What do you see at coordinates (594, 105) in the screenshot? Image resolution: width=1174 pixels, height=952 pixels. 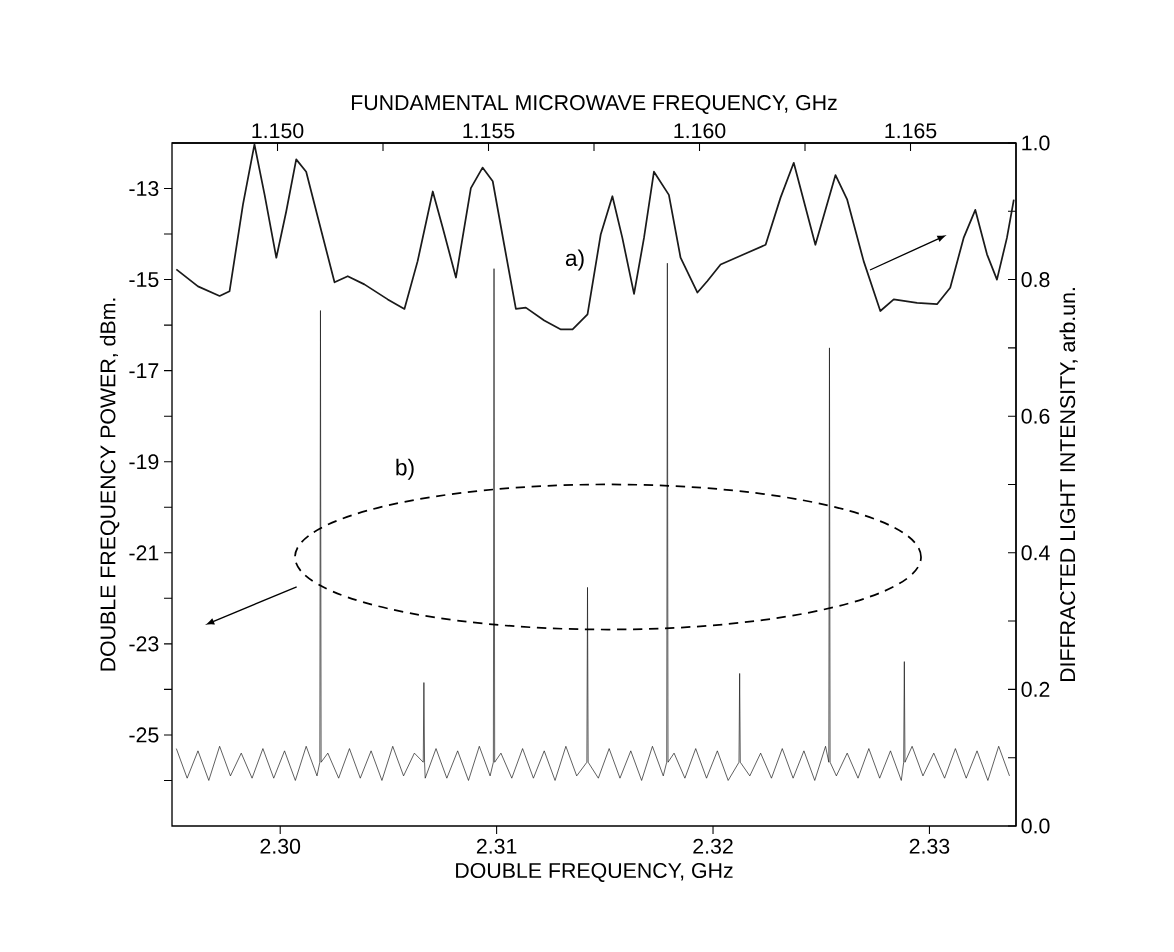 I see `x2-axis-title: FUNDAMENTAL MICROWAVE FREQUENCY, GHz` at bounding box center [594, 105].